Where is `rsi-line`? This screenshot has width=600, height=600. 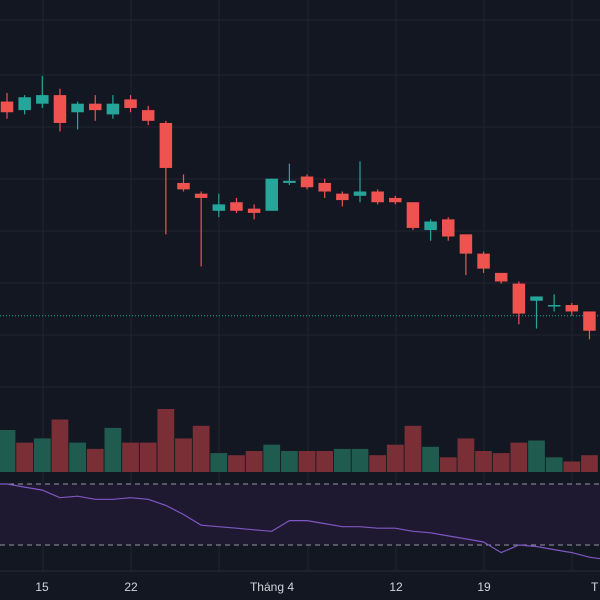 rsi-line is located at coordinates (300, 521).